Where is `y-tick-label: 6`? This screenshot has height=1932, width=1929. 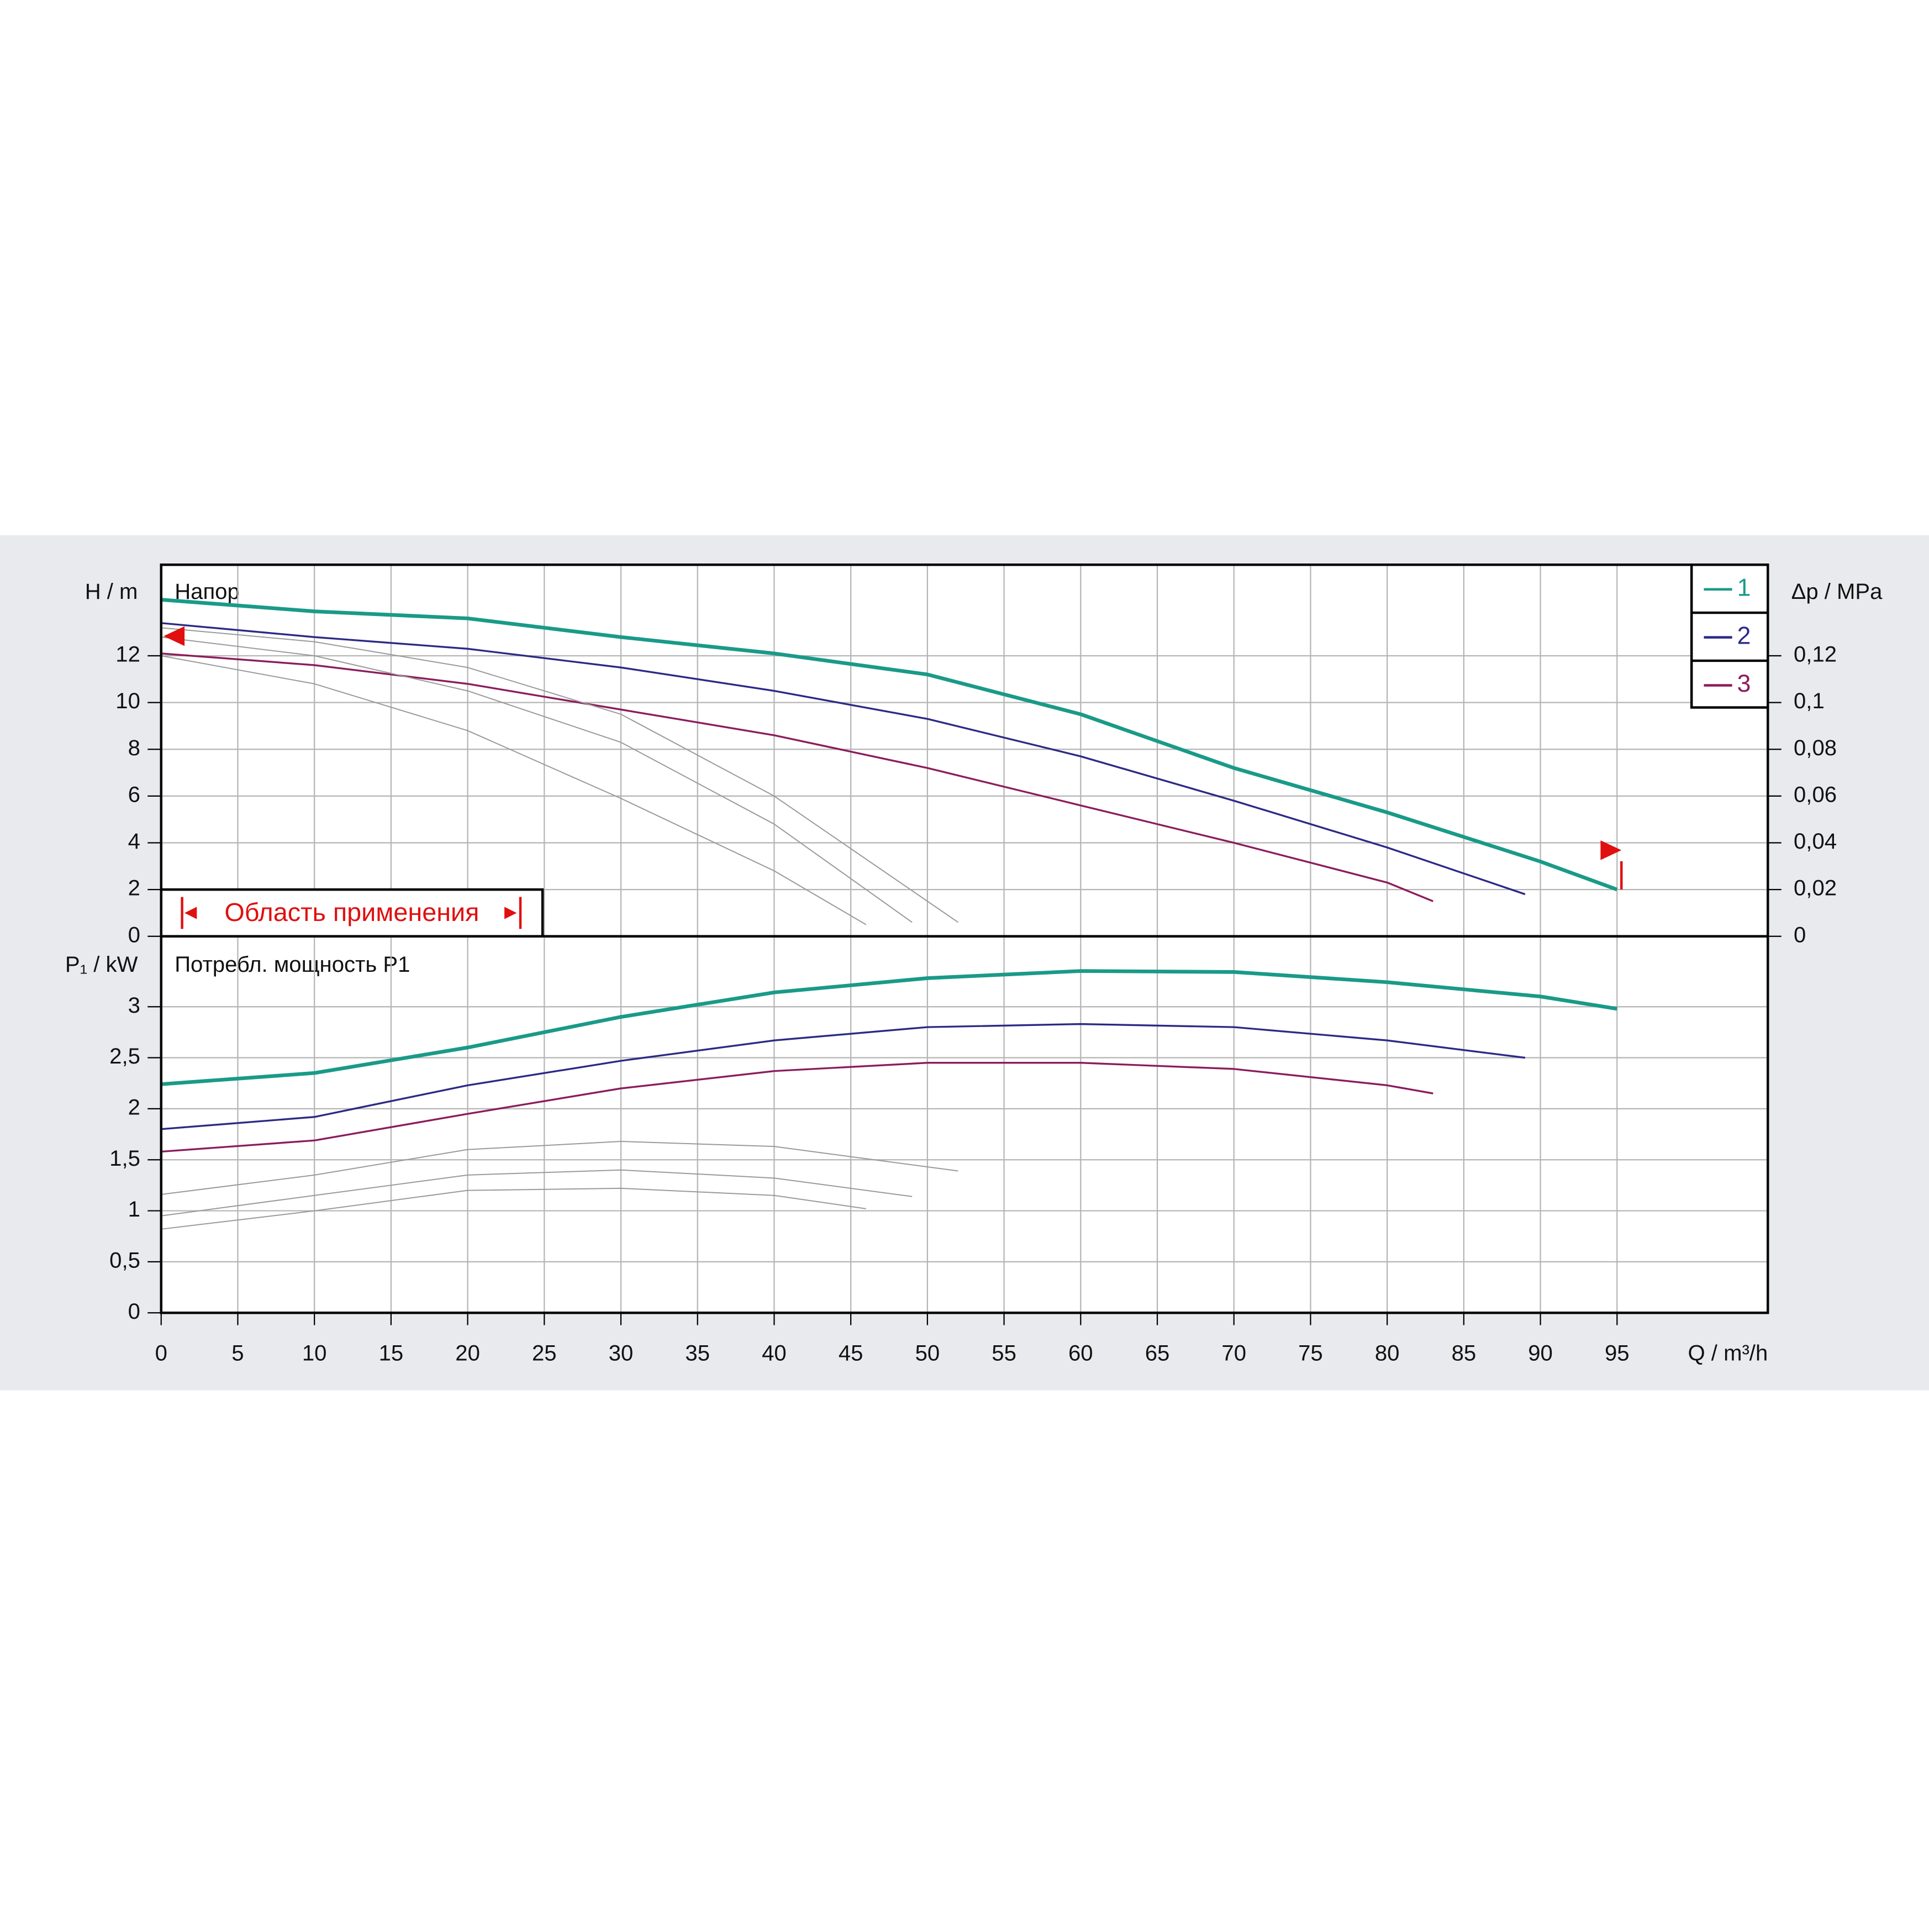
y-tick-label: 6 is located at coordinates (134, 795).